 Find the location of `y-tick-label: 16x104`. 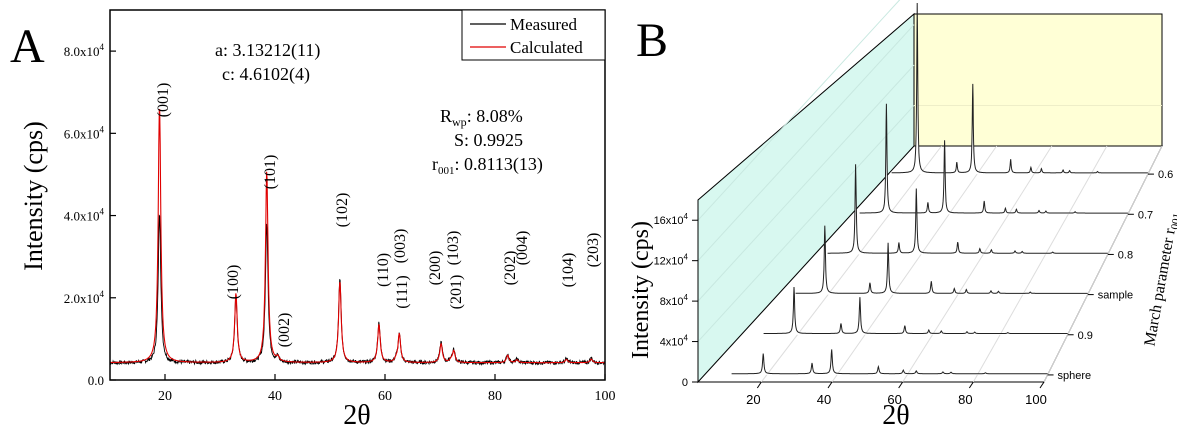

y-tick-label: 16x104 is located at coordinates (671, 219).